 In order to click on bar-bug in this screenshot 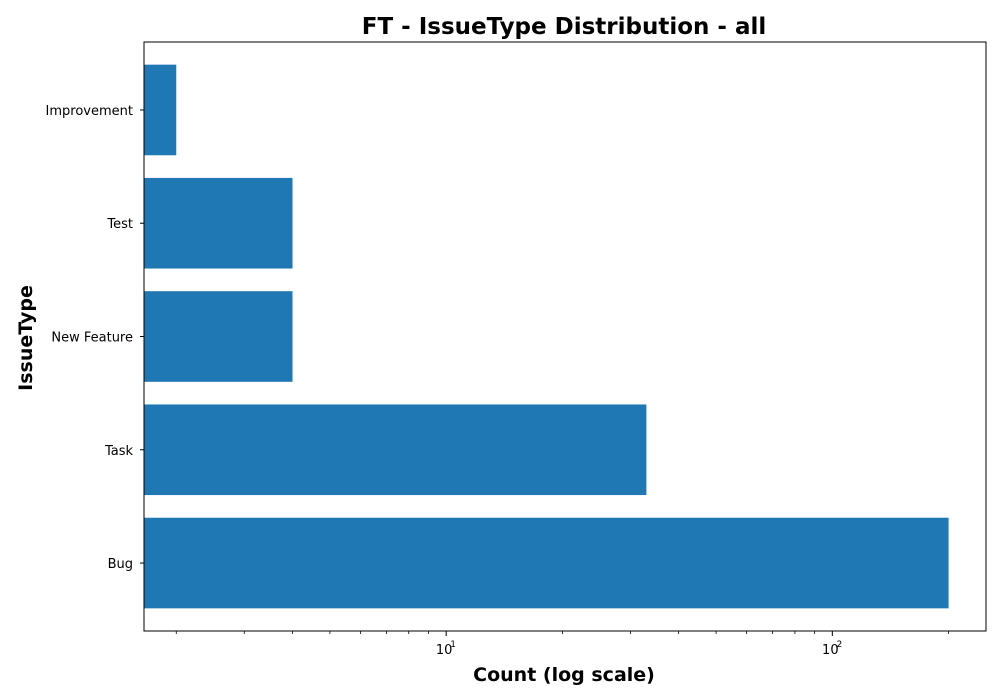, I will do `click(546, 563)`.